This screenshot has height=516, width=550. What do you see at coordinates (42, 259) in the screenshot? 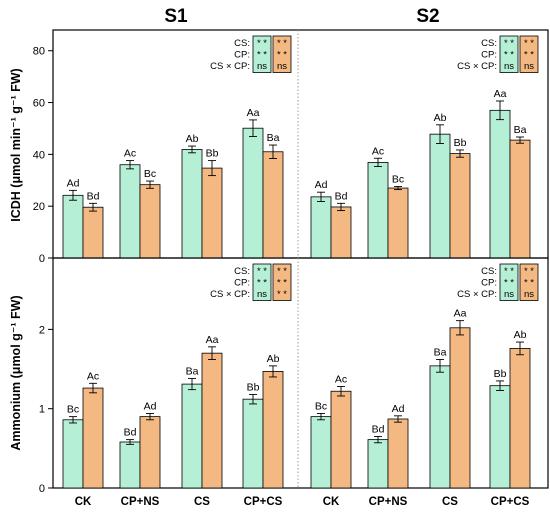
I see `y-tick-label: 0` at bounding box center [42, 259].